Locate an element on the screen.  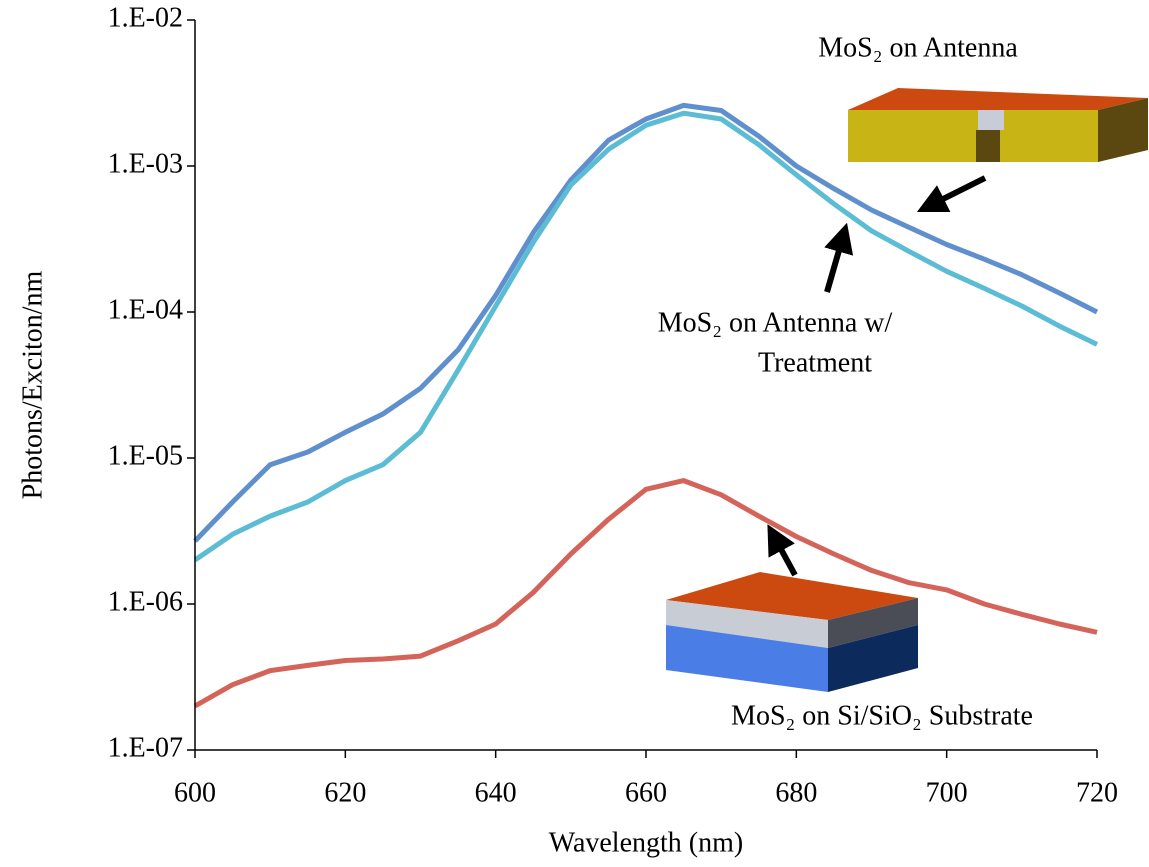
x-tick-label: 620 is located at coordinates (345, 792).